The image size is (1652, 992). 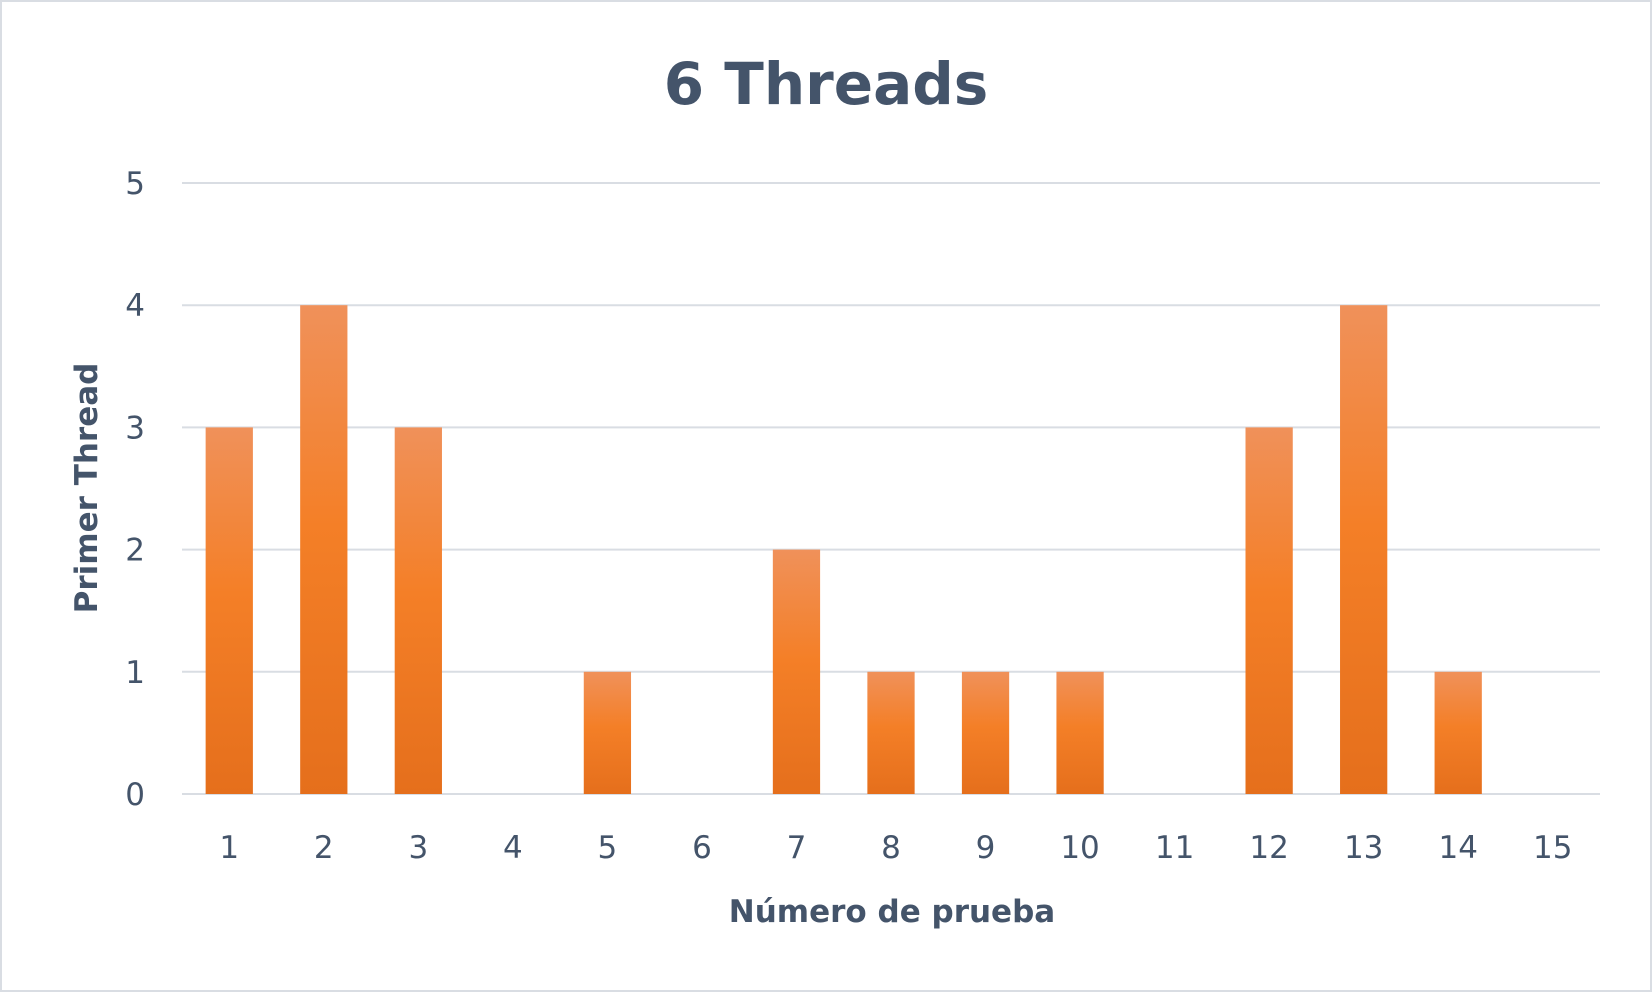 I want to click on y-tick-label: 2, so click(x=135, y=551).